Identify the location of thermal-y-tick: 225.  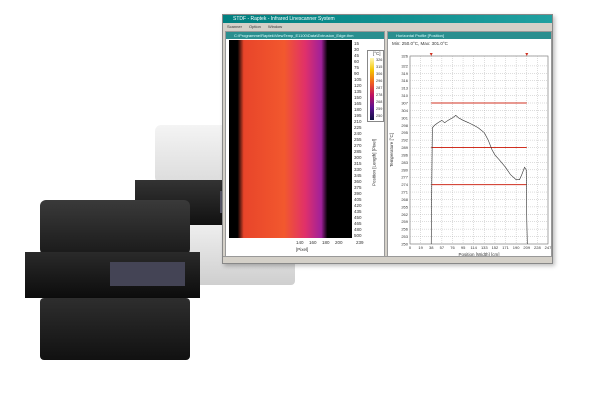
(358, 127).